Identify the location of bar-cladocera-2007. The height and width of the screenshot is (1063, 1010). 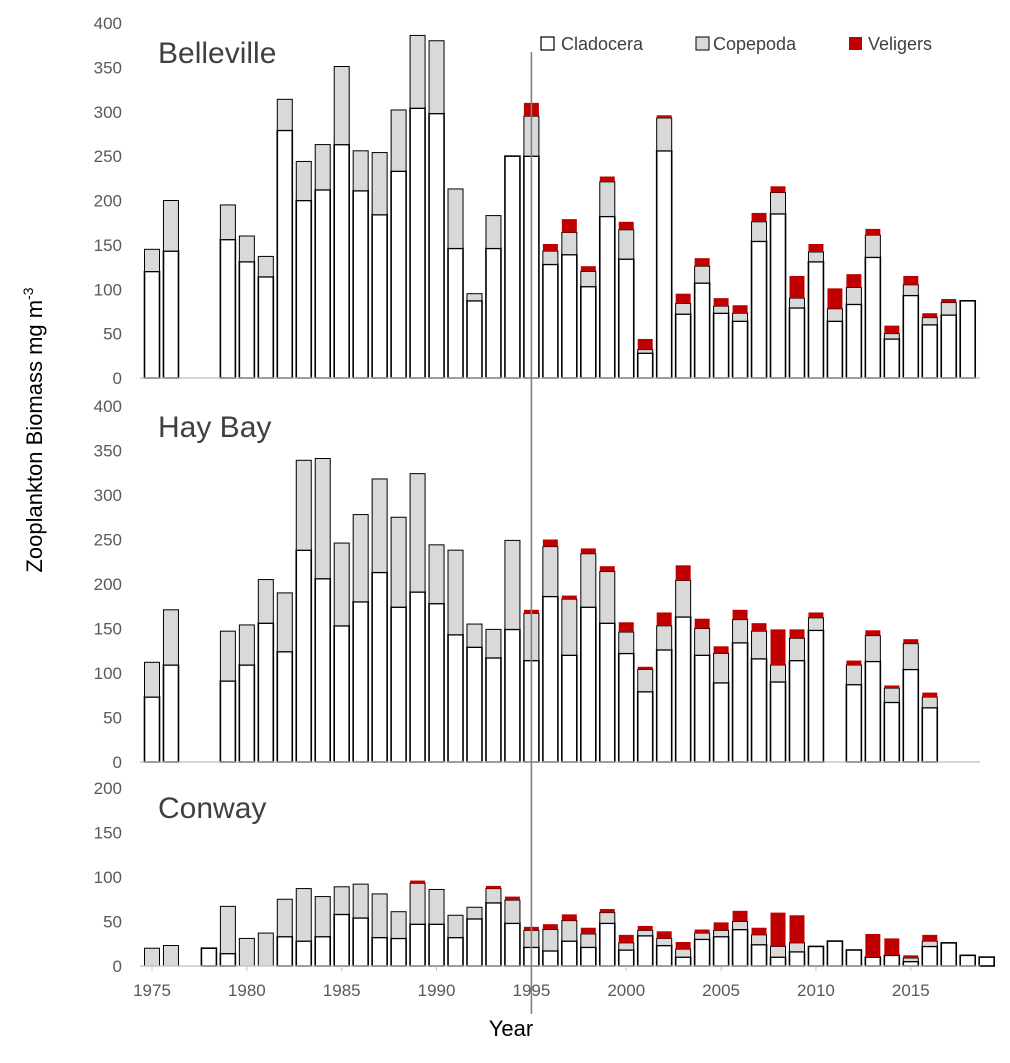
(759, 955).